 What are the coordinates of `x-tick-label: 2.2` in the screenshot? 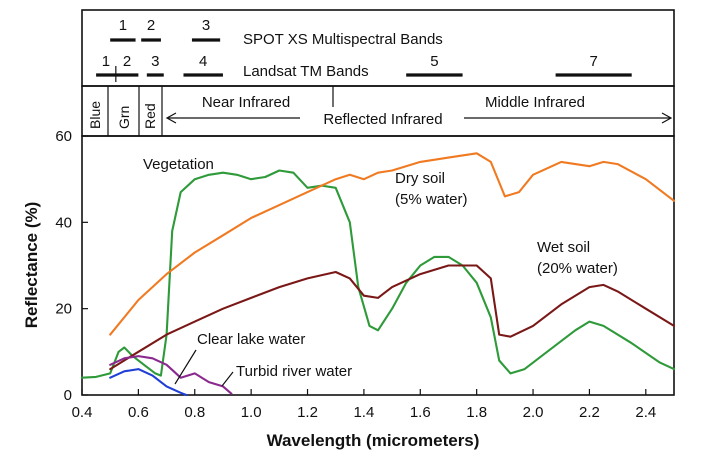 It's located at (589, 412).